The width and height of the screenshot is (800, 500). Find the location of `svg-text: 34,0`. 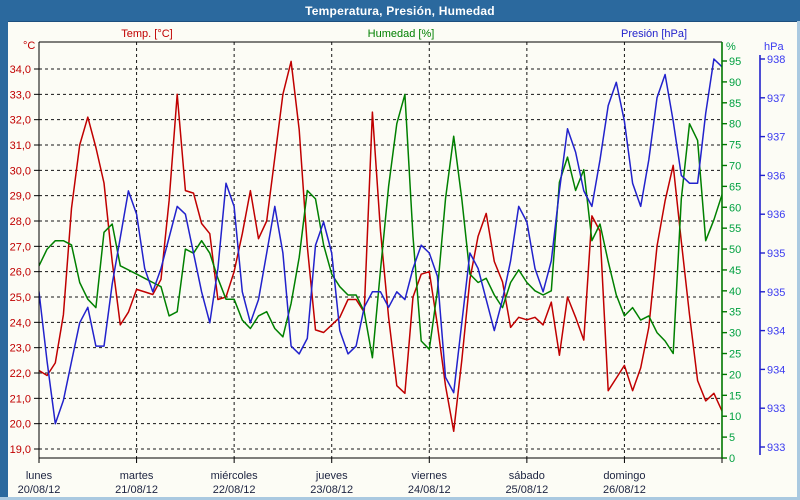

svg-text: 34,0 is located at coordinates (20, 70).